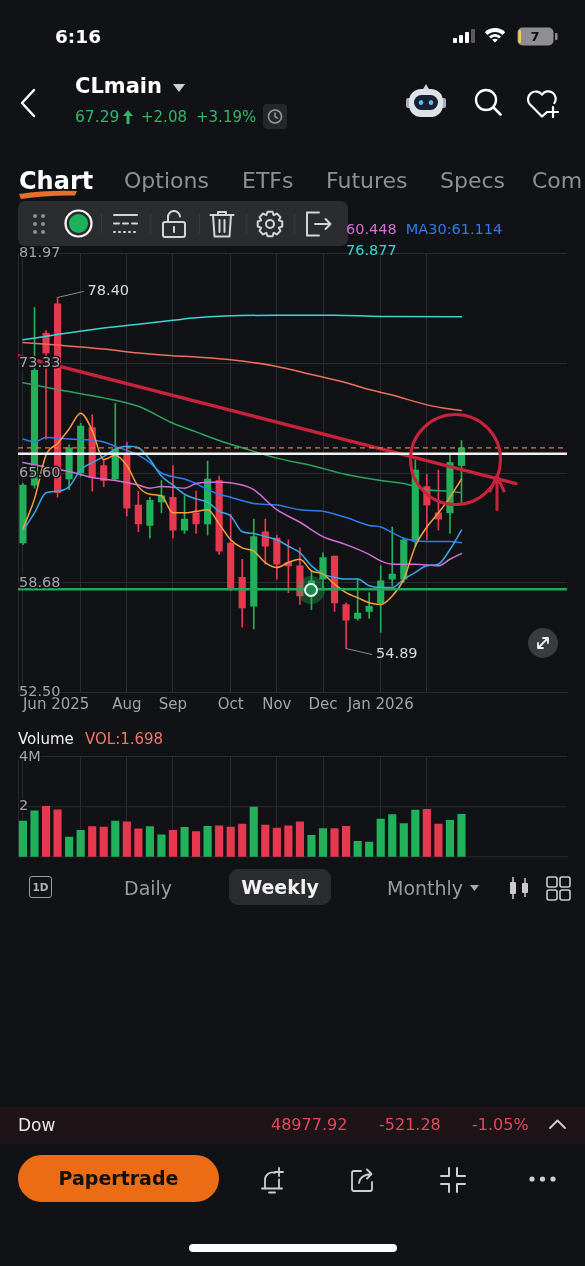 This screenshot has height=1266, width=585. I want to click on x-tick-label: Sep, so click(173, 704).